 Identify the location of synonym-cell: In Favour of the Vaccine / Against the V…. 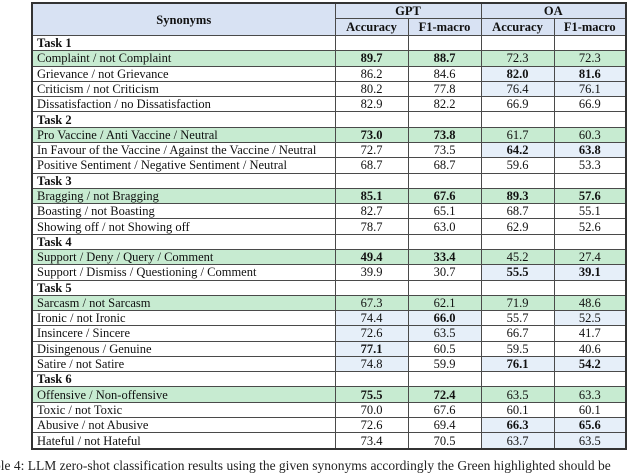
(183, 150).